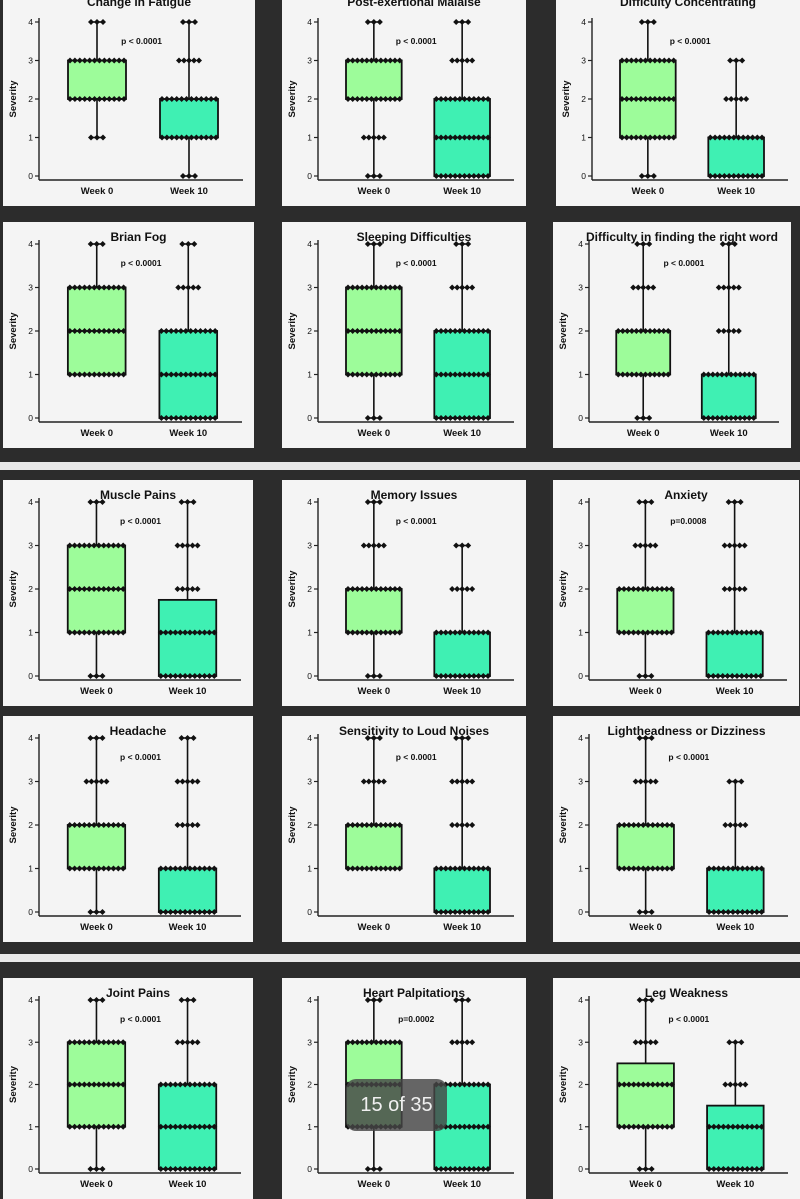 The image size is (800, 1199). What do you see at coordinates (583, 61) in the screenshot?
I see `y-tick-label: 3` at bounding box center [583, 61].